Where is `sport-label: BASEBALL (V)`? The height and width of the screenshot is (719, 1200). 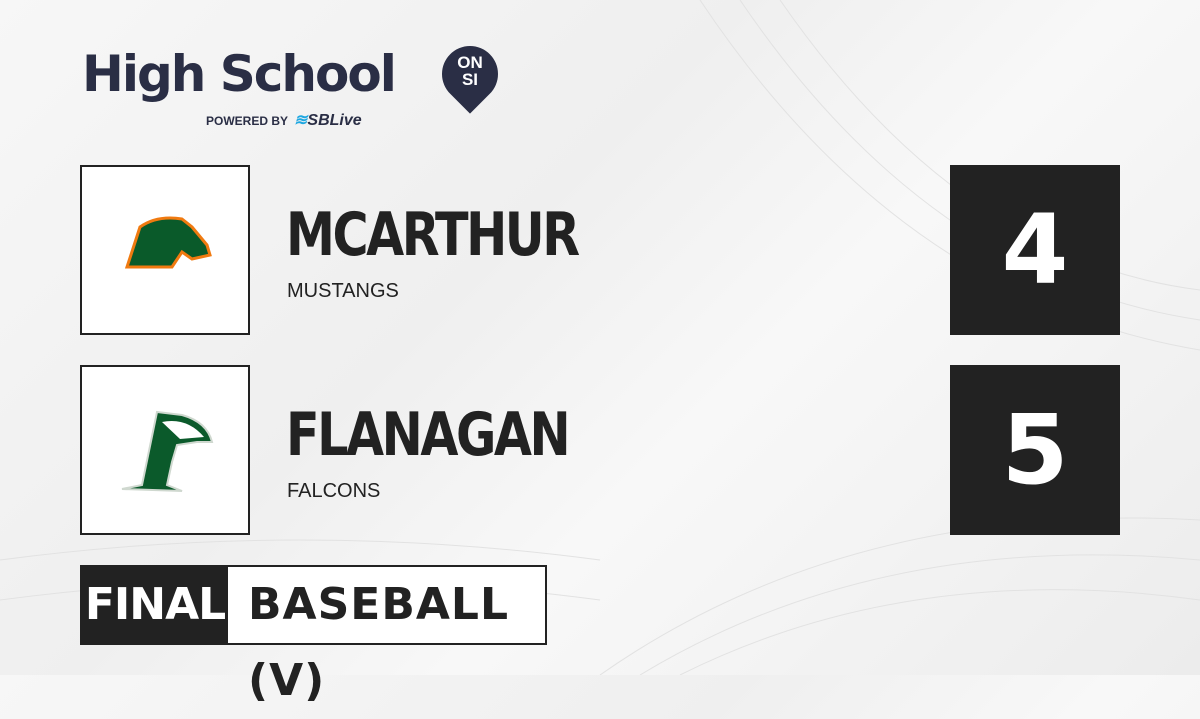
sport-label: BASEBALL (V) is located at coordinates (378, 642).